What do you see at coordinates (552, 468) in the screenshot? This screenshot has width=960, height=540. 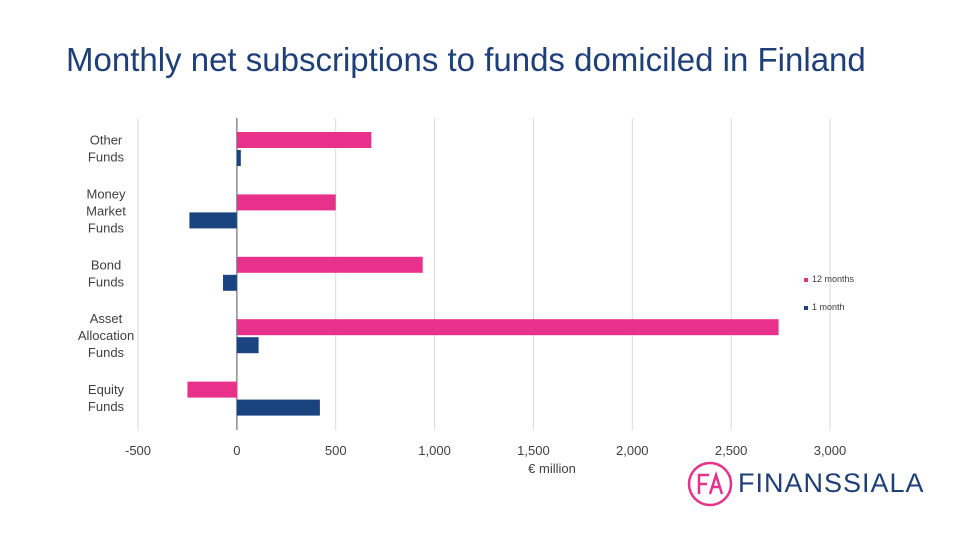 I see `x-axis-title: € million` at bounding box center [552, 468].